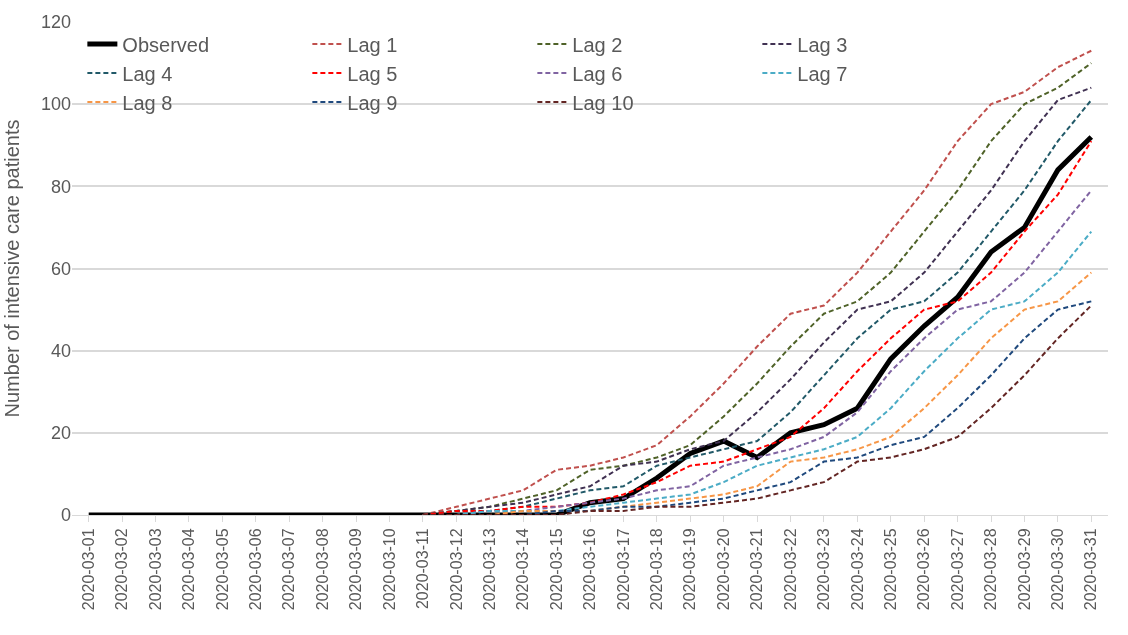 Image resolution: width=1128 pixels, height=635 pixels. I want to click on x-tick-label: 2020-03-25, so click(890, 569).